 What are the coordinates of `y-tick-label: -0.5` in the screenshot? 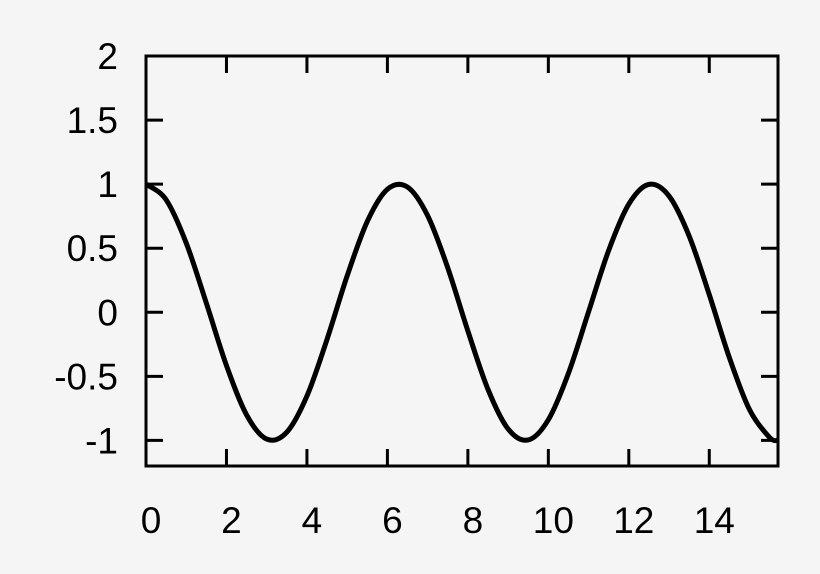 It's located at (86, 376).